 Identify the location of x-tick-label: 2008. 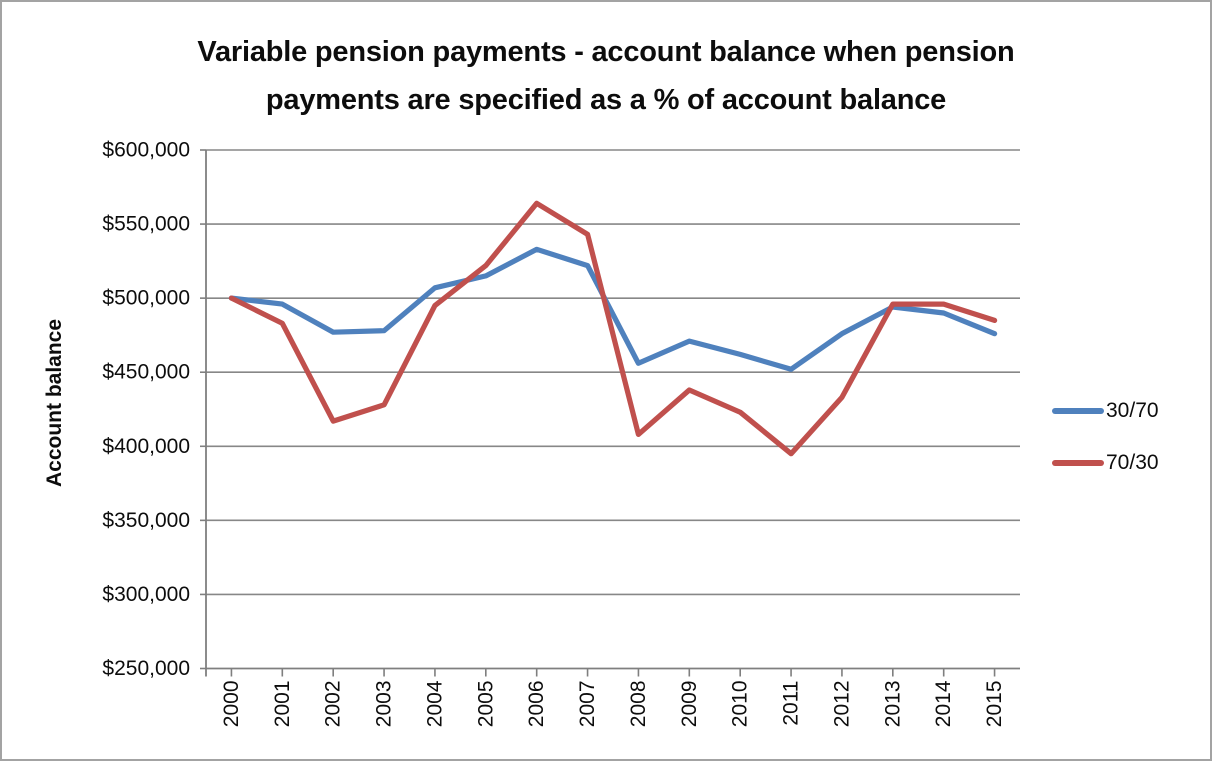
(638, 704).